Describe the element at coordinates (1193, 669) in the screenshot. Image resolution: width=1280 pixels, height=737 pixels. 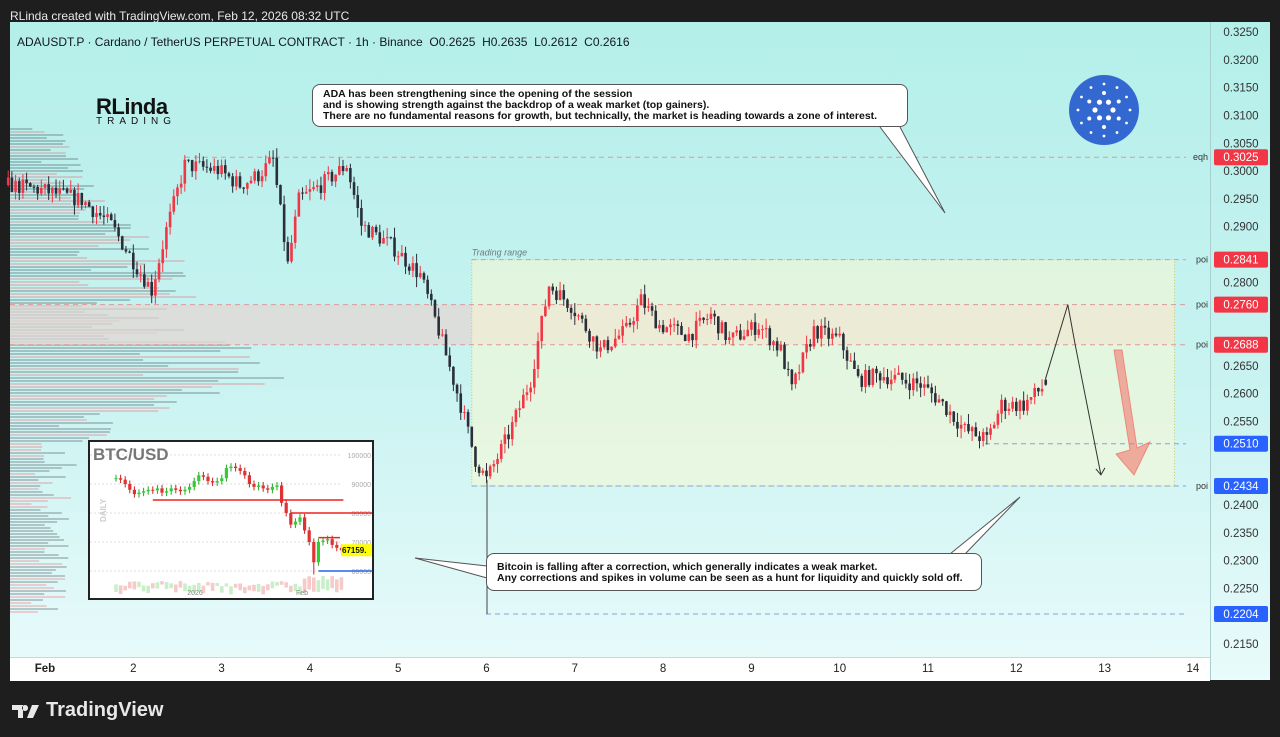
I see `time-tick: 14` at that location.